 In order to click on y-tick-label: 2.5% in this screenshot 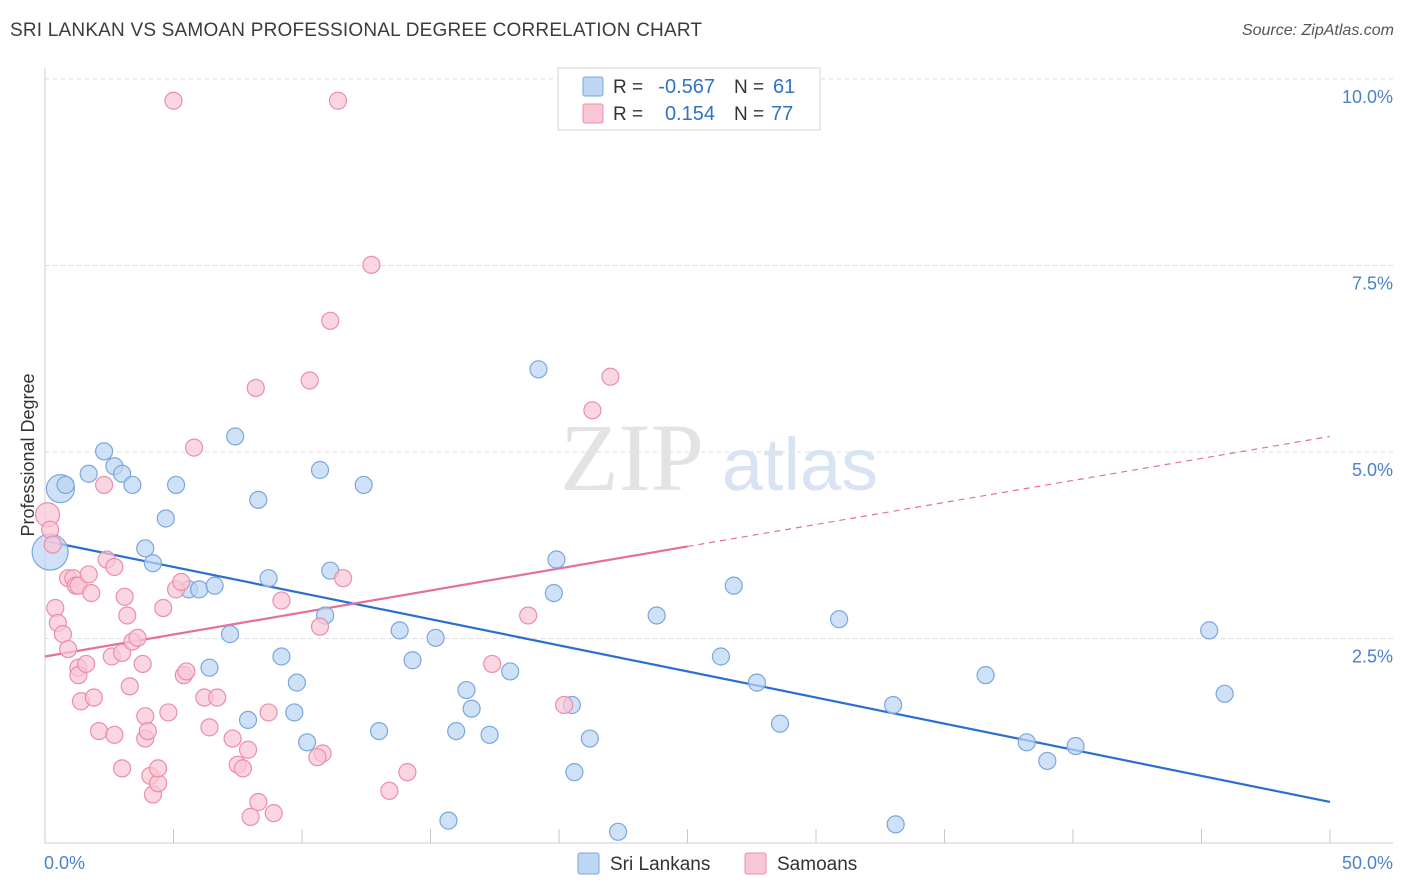, I will do `click(1372, 657)`.